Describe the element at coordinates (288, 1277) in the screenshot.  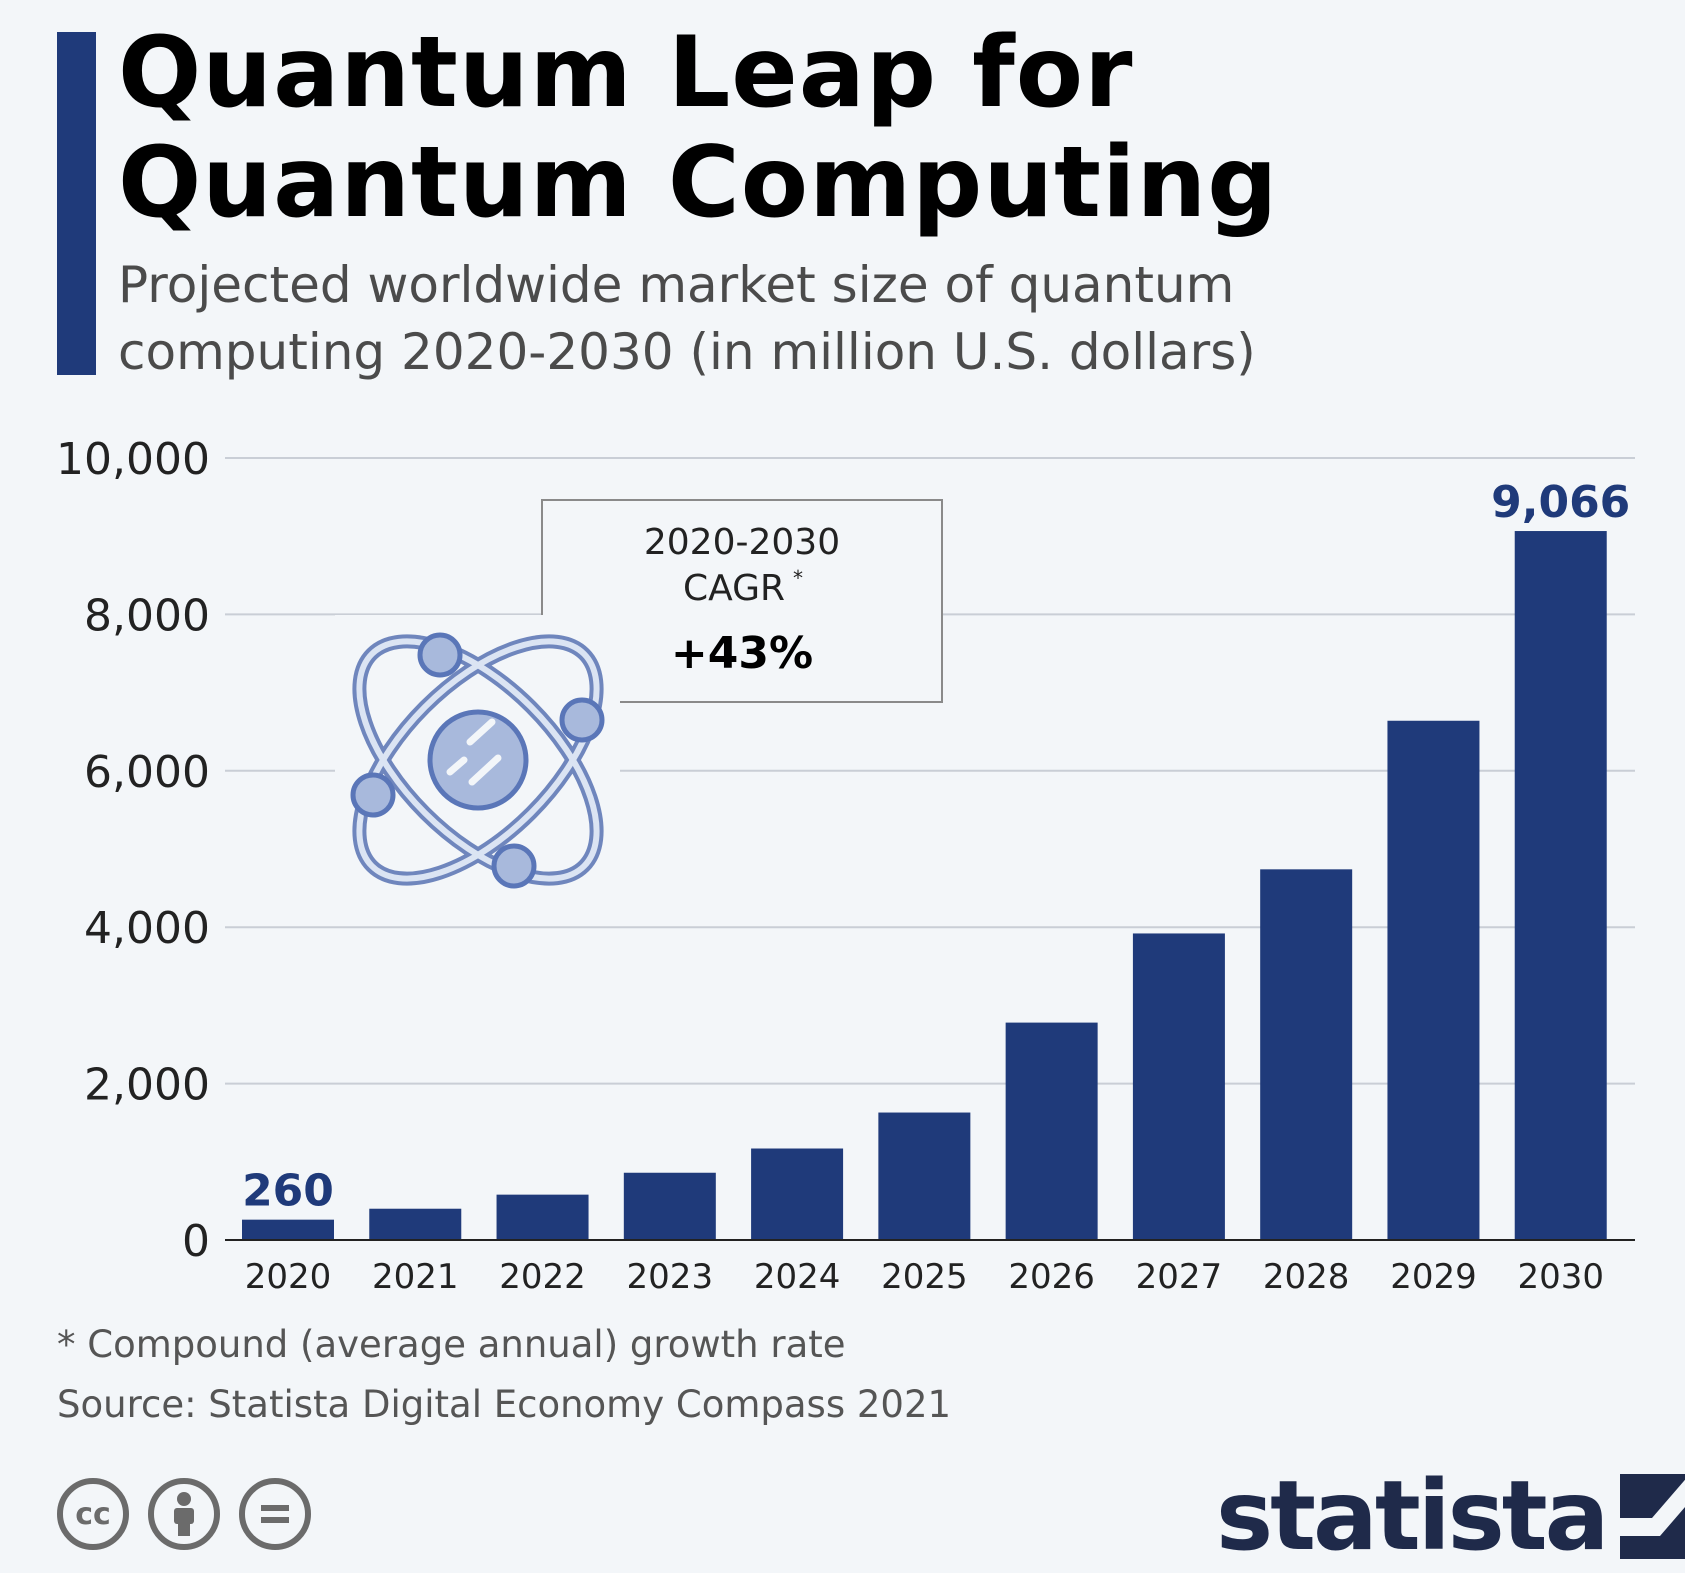
I see `x-tick-label: 2020` at that location.